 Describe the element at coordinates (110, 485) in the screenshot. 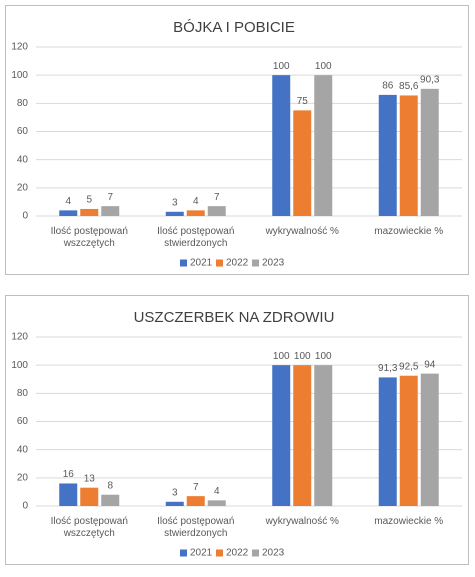

I see `data-label: 8` at that location.